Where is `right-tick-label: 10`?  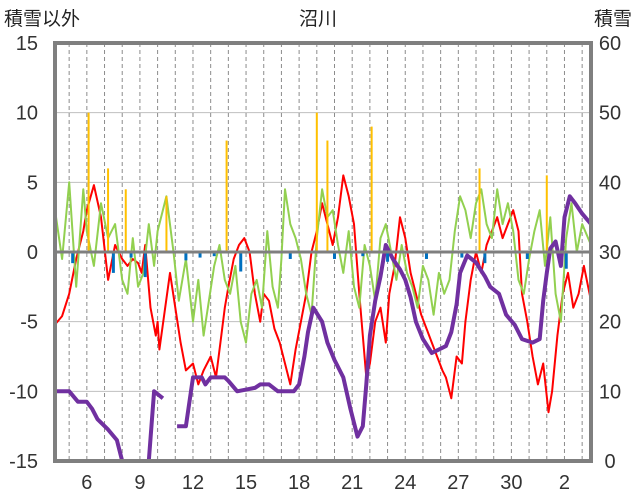 right-tick-label: 10 is located at coordinates (610, 392).